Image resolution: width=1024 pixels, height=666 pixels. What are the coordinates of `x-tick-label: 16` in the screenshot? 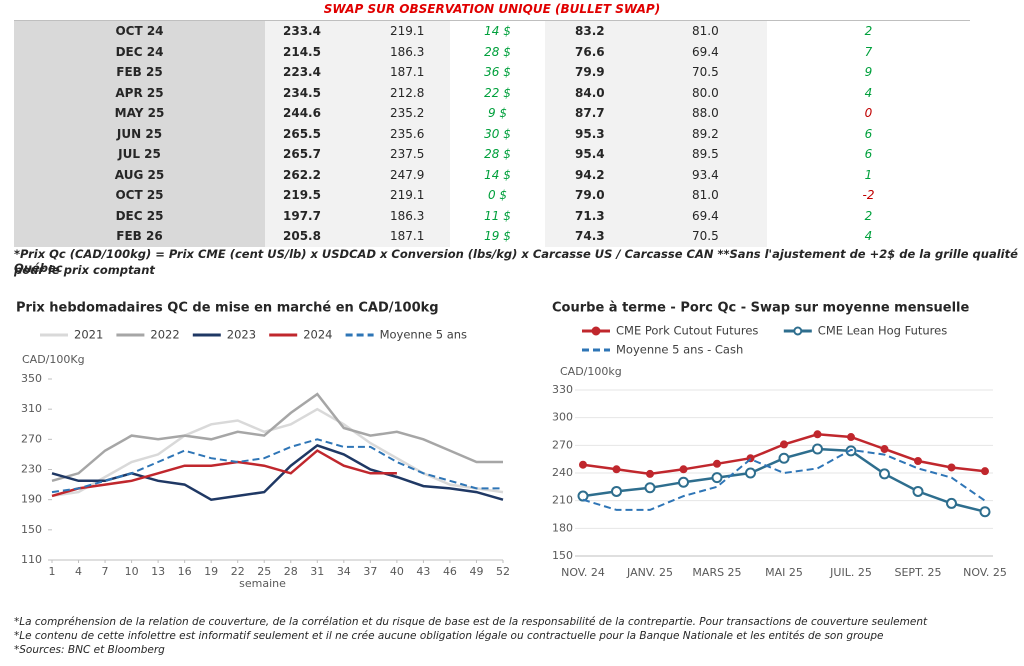 It's located at (185, 571).